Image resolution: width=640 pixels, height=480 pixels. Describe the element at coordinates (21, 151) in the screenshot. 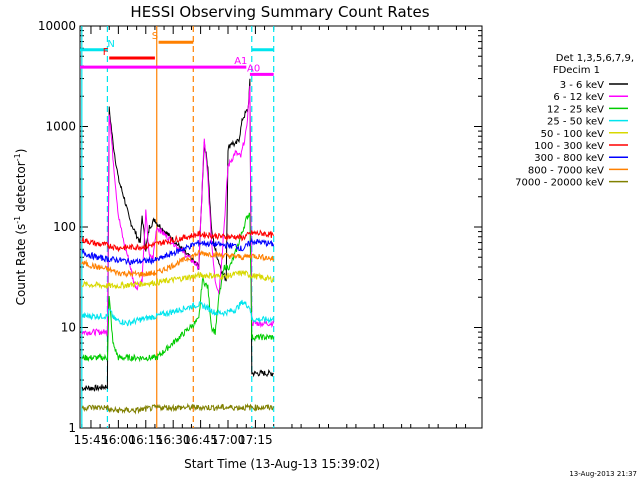

I see `y-axis-label-end: )` at that location.